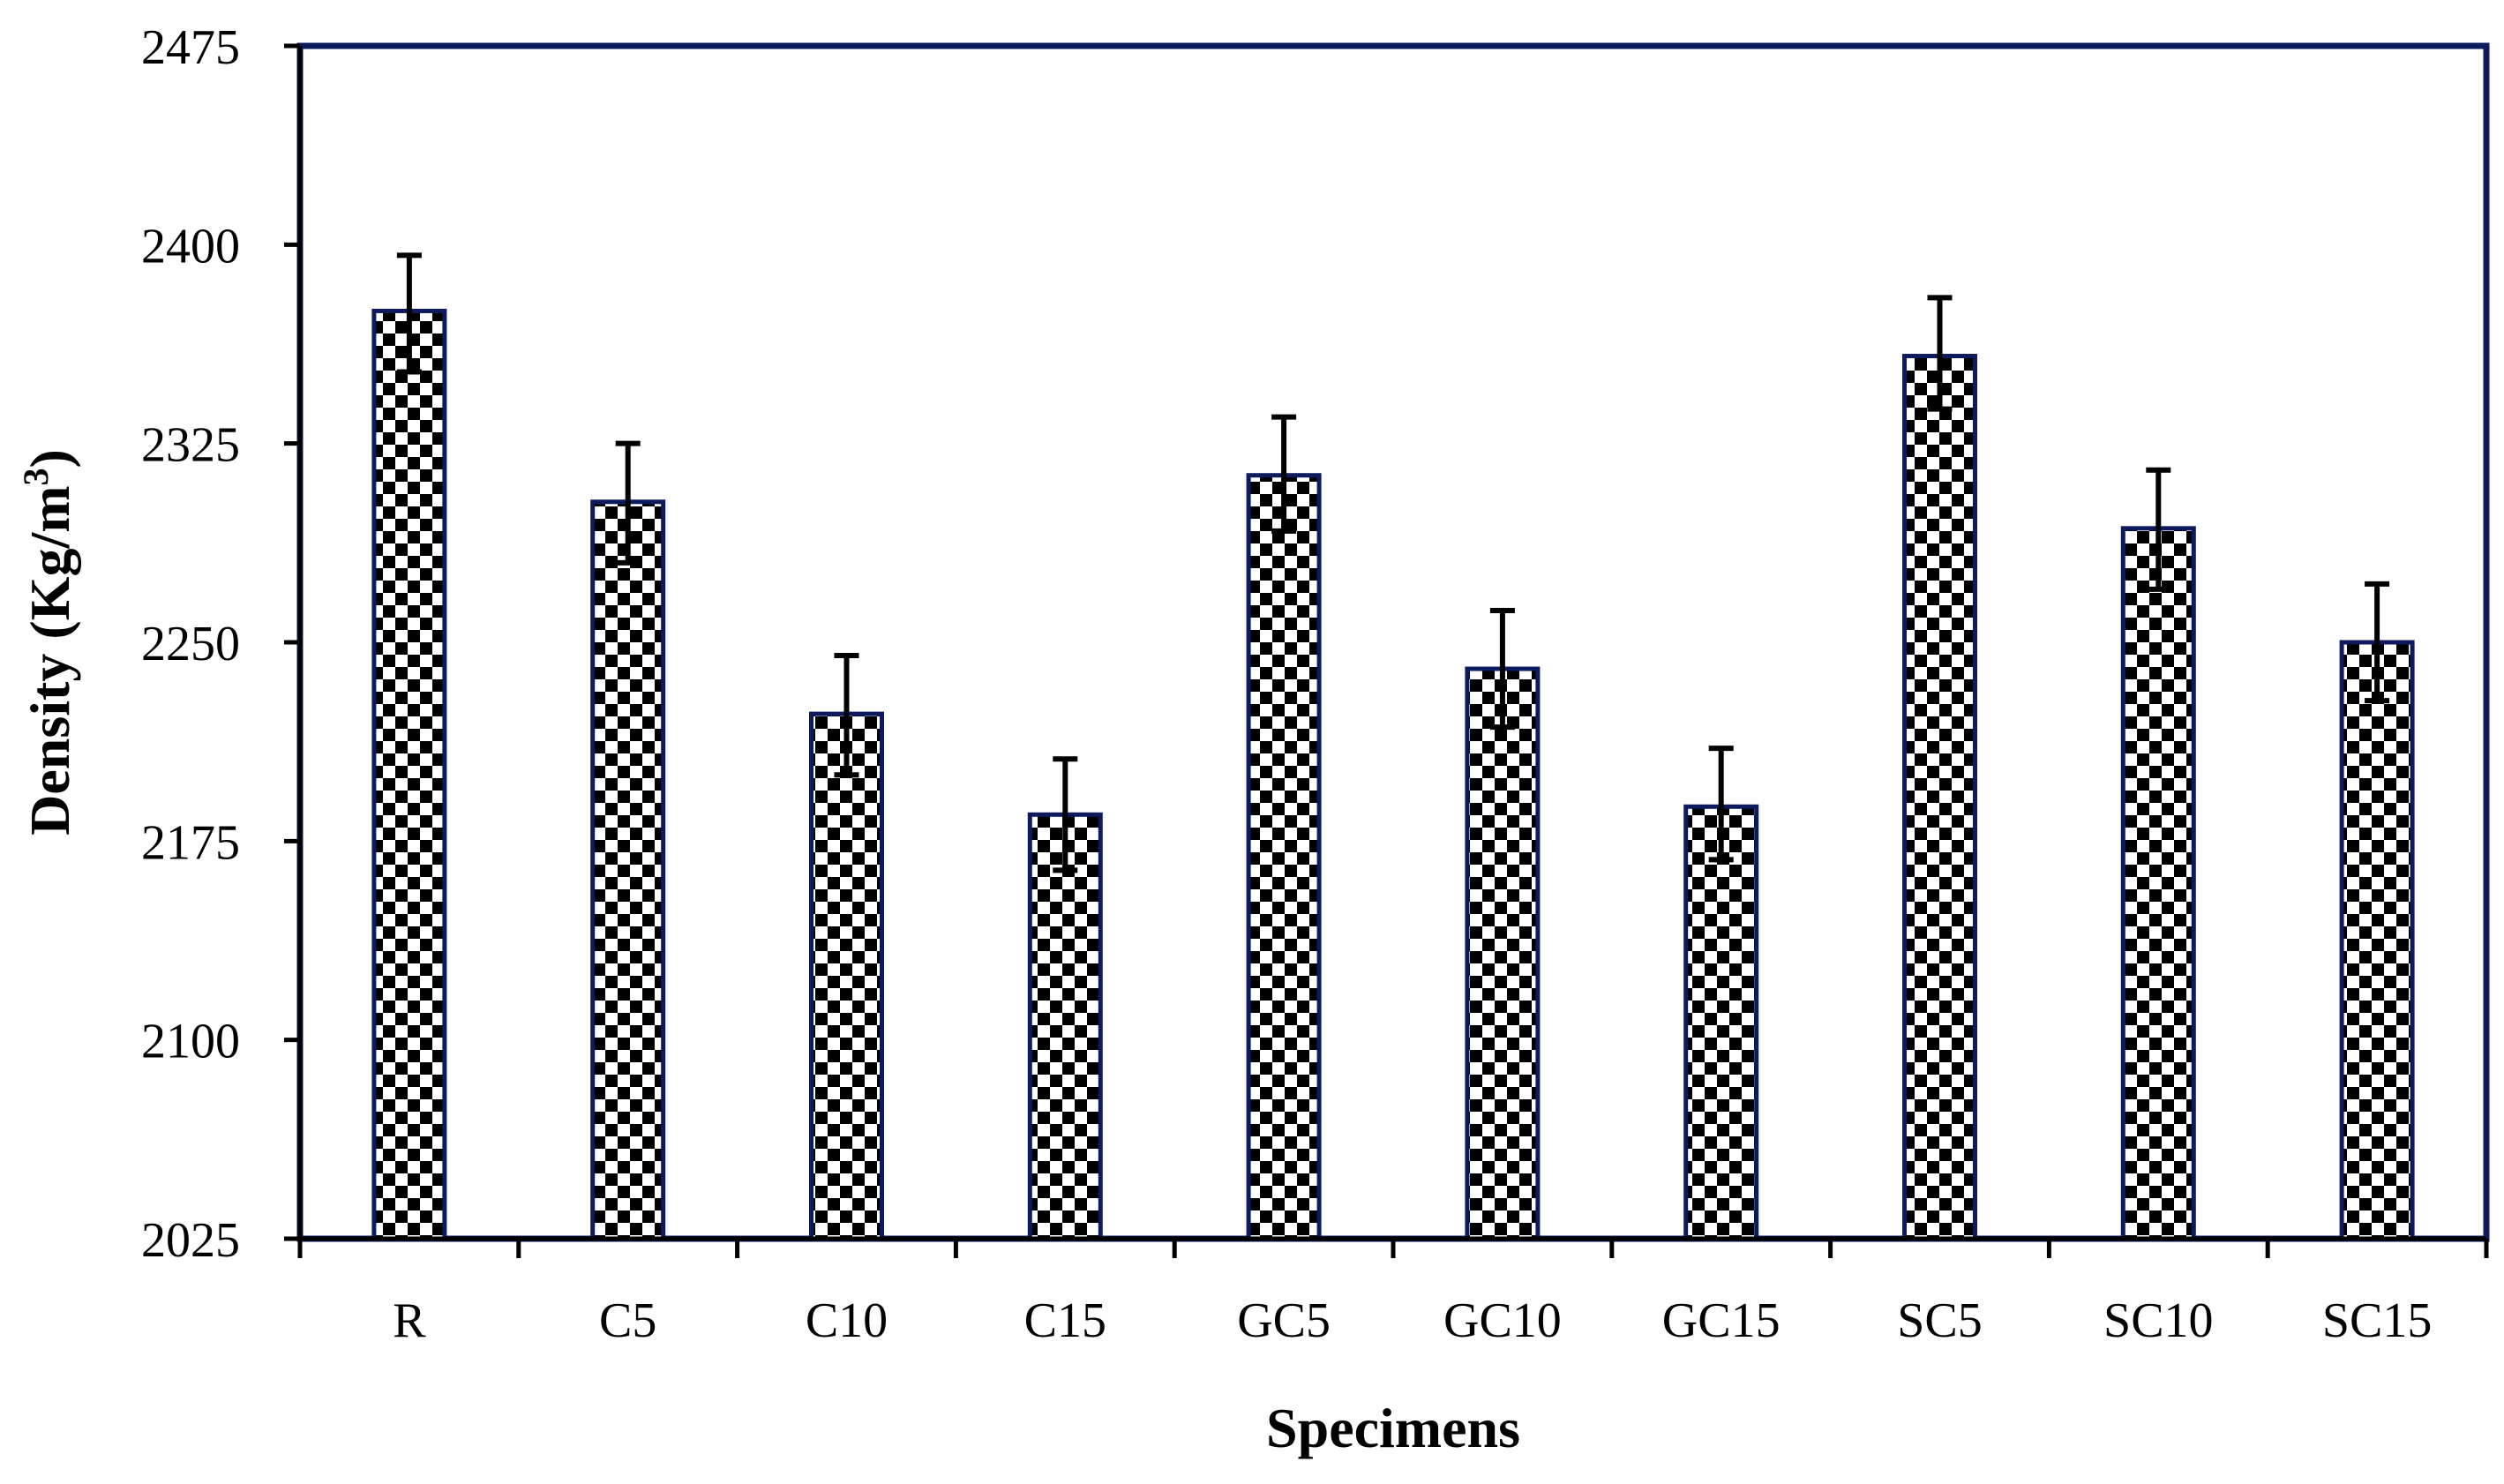  I want to click on bar-sc5, so click(1939, 797).